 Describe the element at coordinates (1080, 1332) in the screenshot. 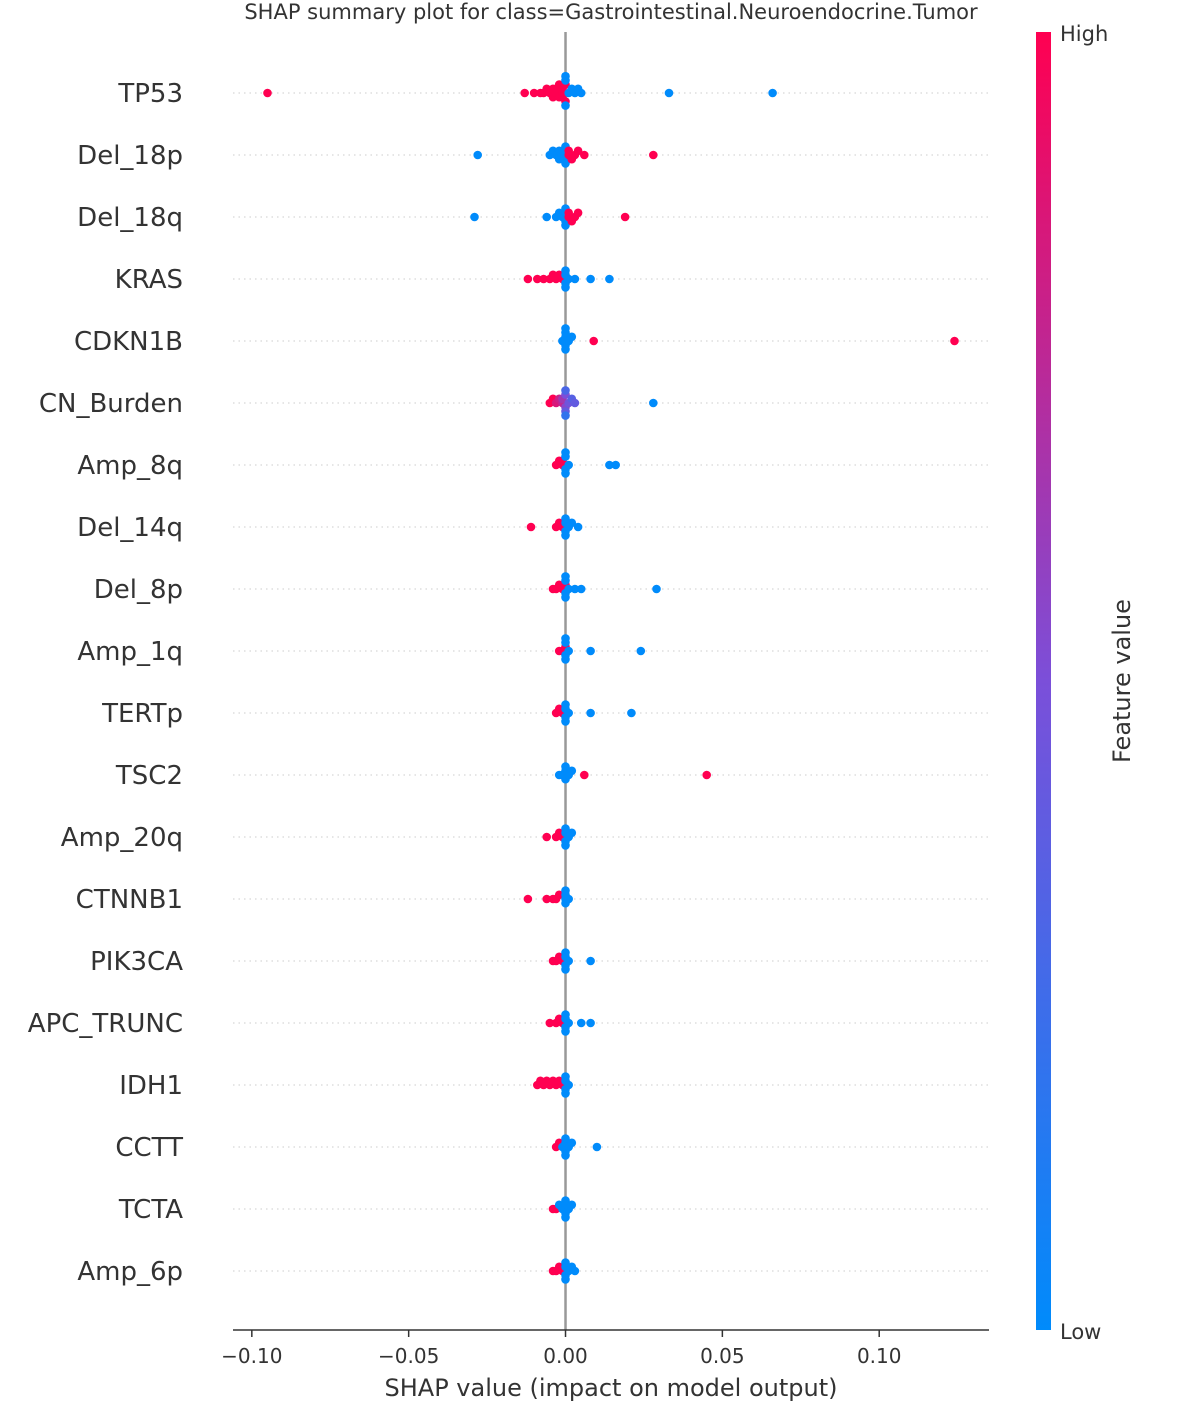

I see `colorbar-low-label: Low` at that location.